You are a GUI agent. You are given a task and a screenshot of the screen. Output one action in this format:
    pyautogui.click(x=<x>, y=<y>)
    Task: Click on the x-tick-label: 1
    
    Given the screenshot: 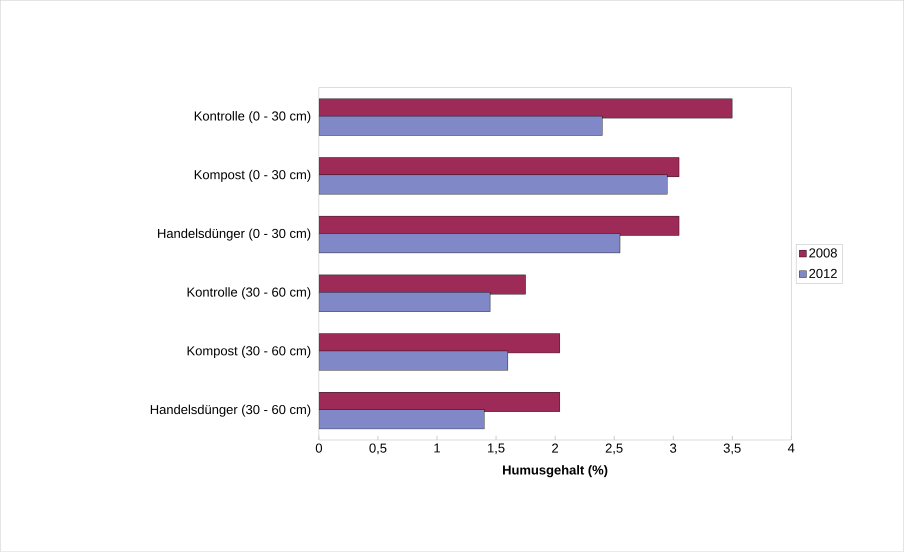 What is the action you would take?
    pyautogui.click(x=437, y=448)
    